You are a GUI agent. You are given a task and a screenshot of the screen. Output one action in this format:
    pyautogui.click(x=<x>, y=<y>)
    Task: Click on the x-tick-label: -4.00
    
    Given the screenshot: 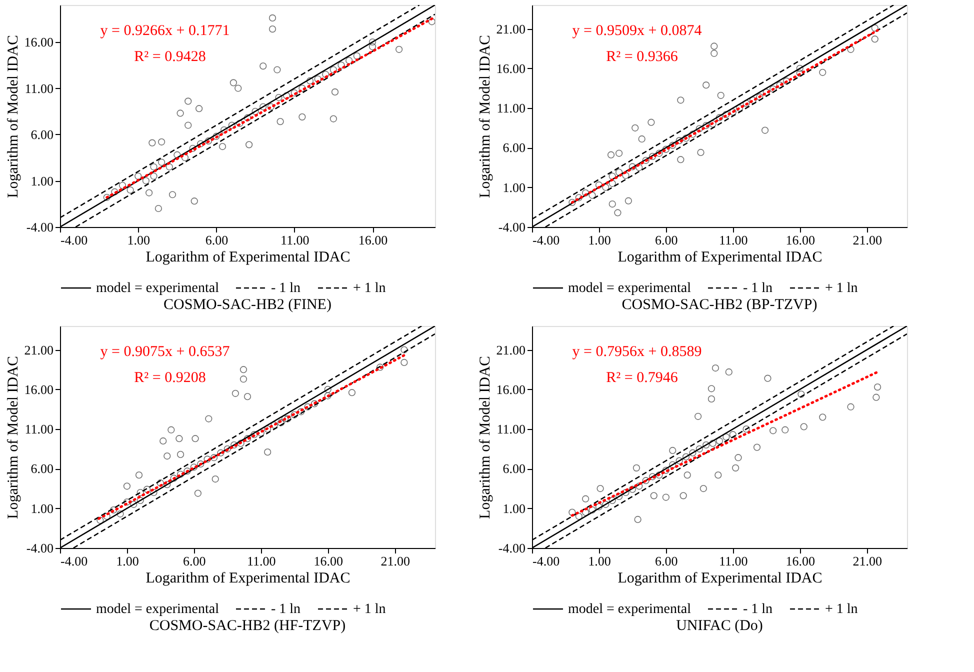 What is the action you would take?
    pyautogui.click(x=74, y=561)
    